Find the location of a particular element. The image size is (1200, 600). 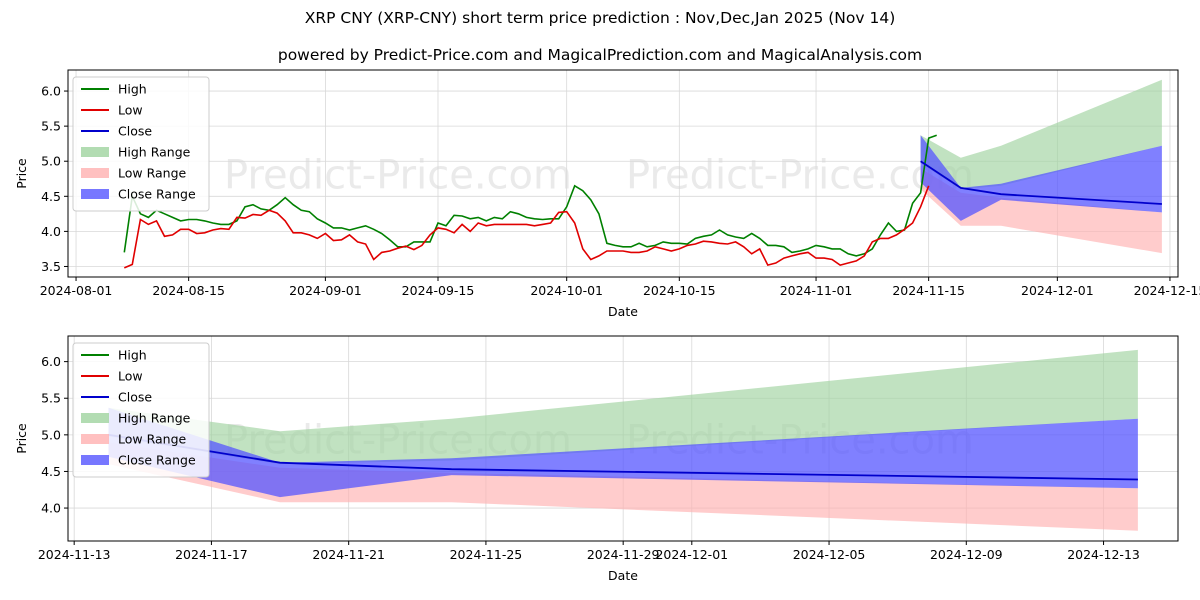

x-tick-label: 2024-11-21 is located at coordinates (348, 554).